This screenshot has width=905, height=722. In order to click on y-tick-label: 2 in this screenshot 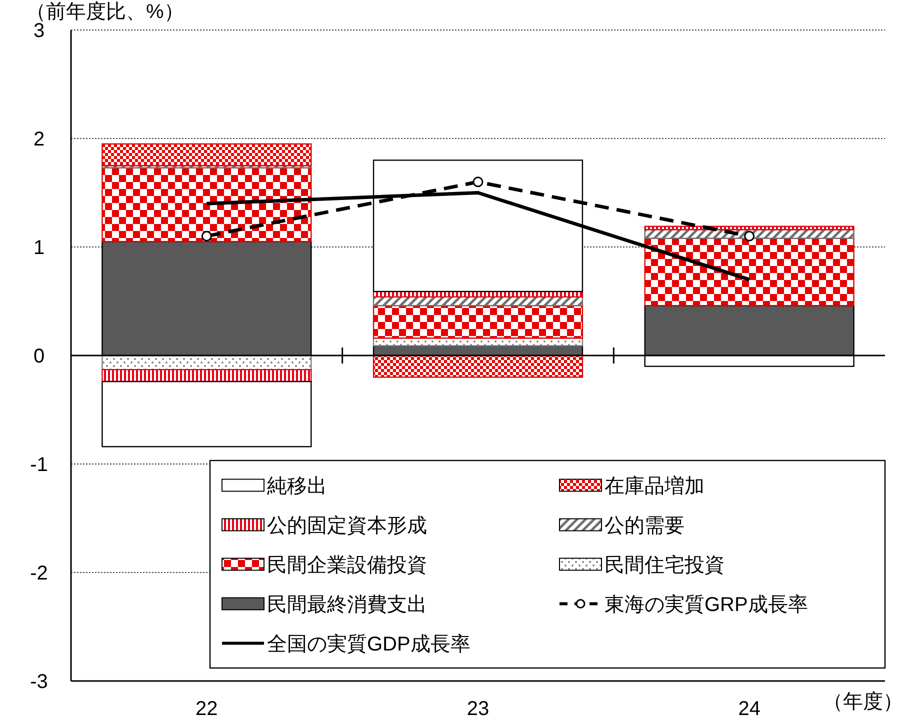, I will do `click(39, 139)`.